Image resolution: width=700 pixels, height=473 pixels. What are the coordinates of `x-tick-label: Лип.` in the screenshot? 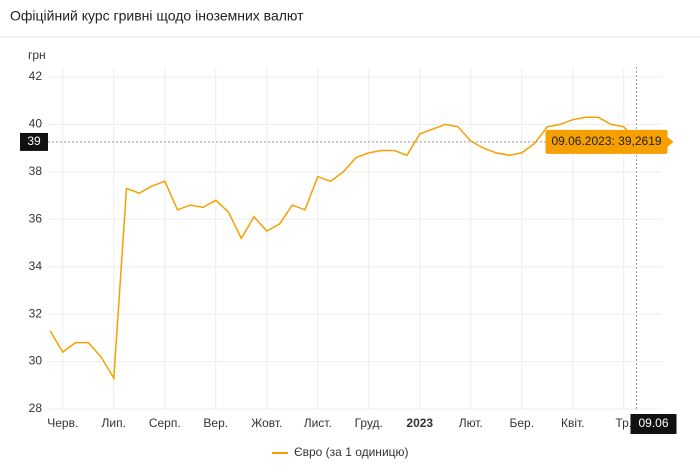 It's located at (114, 423).